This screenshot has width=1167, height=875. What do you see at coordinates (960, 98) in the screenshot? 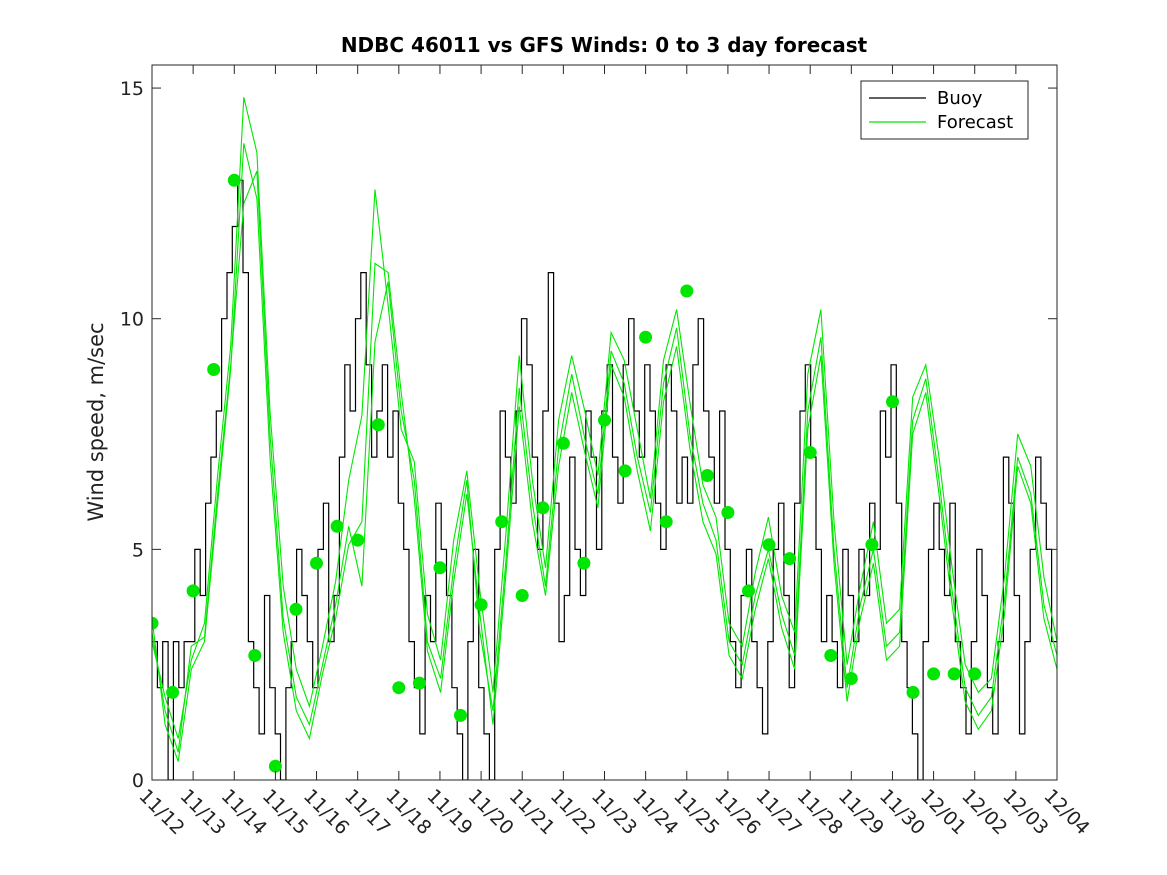
I see `legend-buoy-label: Buoy` at bounding box center [960, 98].